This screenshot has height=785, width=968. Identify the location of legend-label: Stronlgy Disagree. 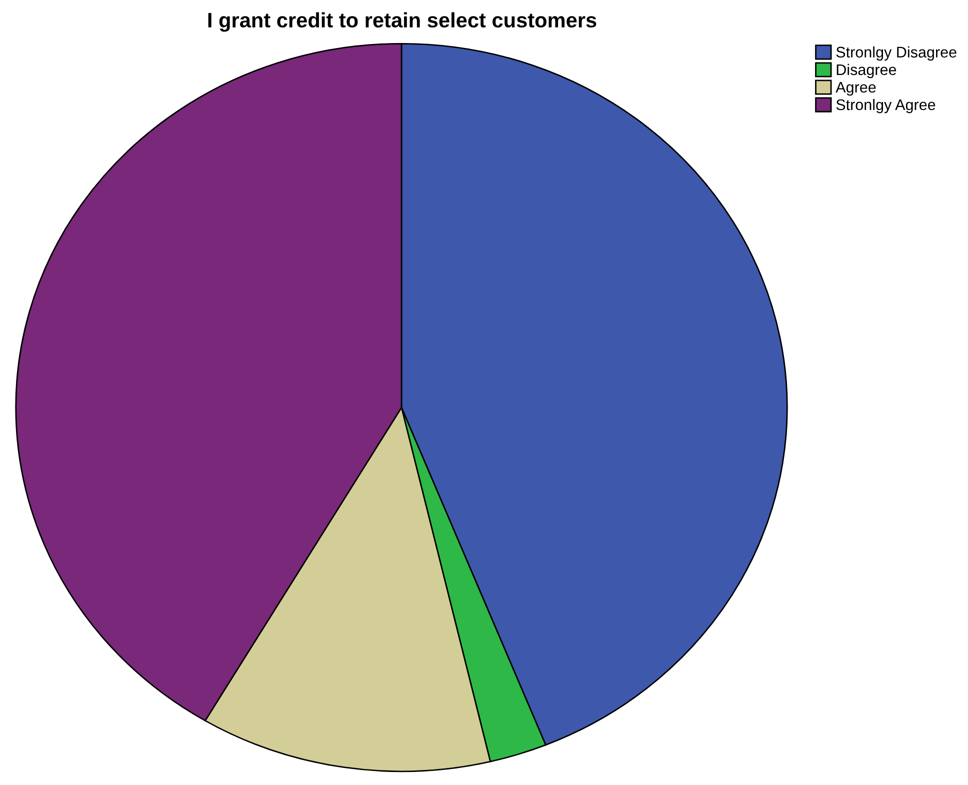
(896, 53).